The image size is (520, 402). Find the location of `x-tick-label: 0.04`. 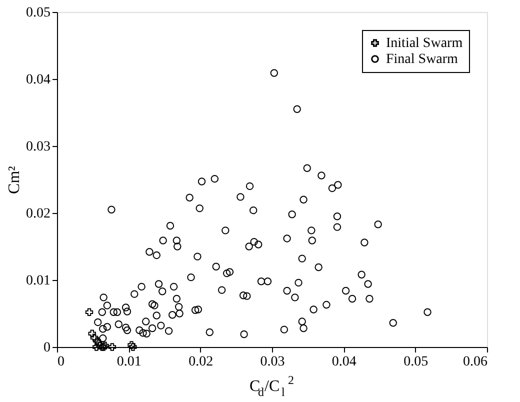

x-tick-label: 0.04 is located at coordinates (344, 362).